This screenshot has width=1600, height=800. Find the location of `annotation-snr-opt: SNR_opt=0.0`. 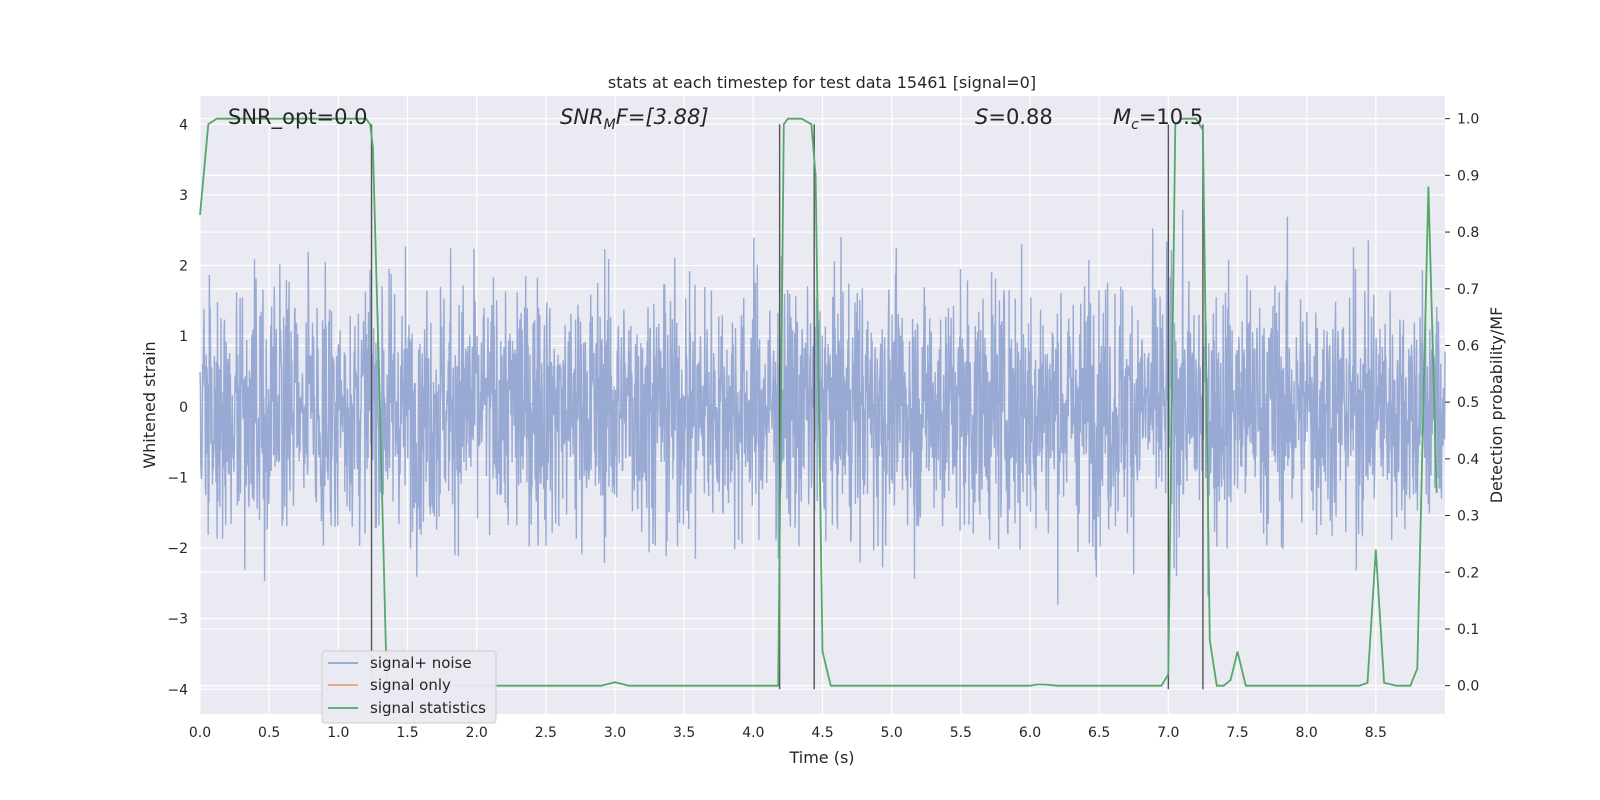

annotation-snr-opt: SNR_opt=0.0 is located at coordinates (298, 117).